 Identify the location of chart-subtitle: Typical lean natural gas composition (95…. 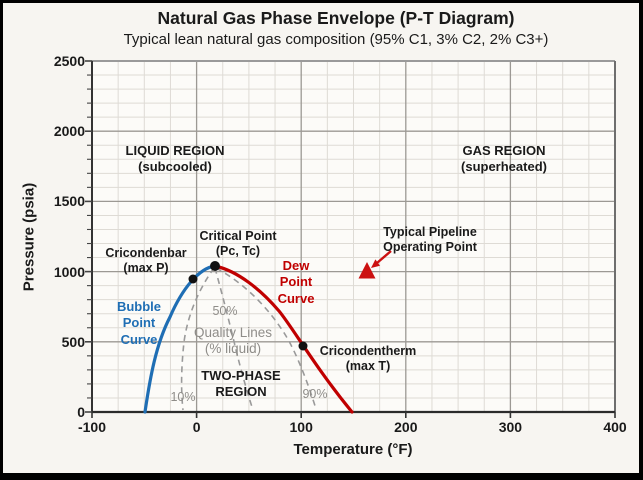
(336, 39).